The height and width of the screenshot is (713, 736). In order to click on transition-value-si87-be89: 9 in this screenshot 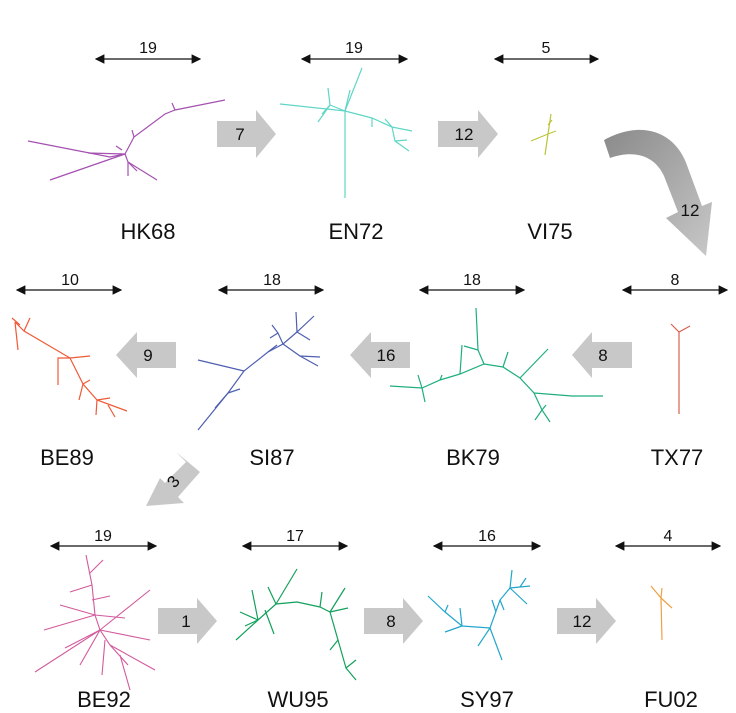, I will do `click(147, 355)`.